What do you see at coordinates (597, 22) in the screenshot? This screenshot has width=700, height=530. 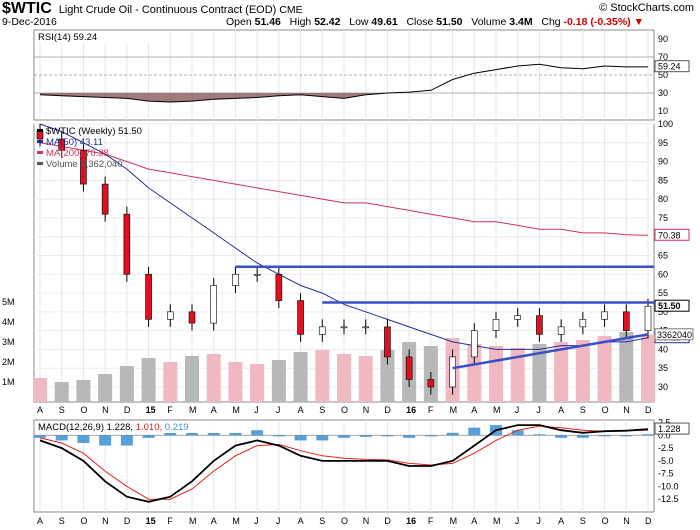 I see `change-value: -0.18 (-0.35%)` at bounding box center [597, 22].